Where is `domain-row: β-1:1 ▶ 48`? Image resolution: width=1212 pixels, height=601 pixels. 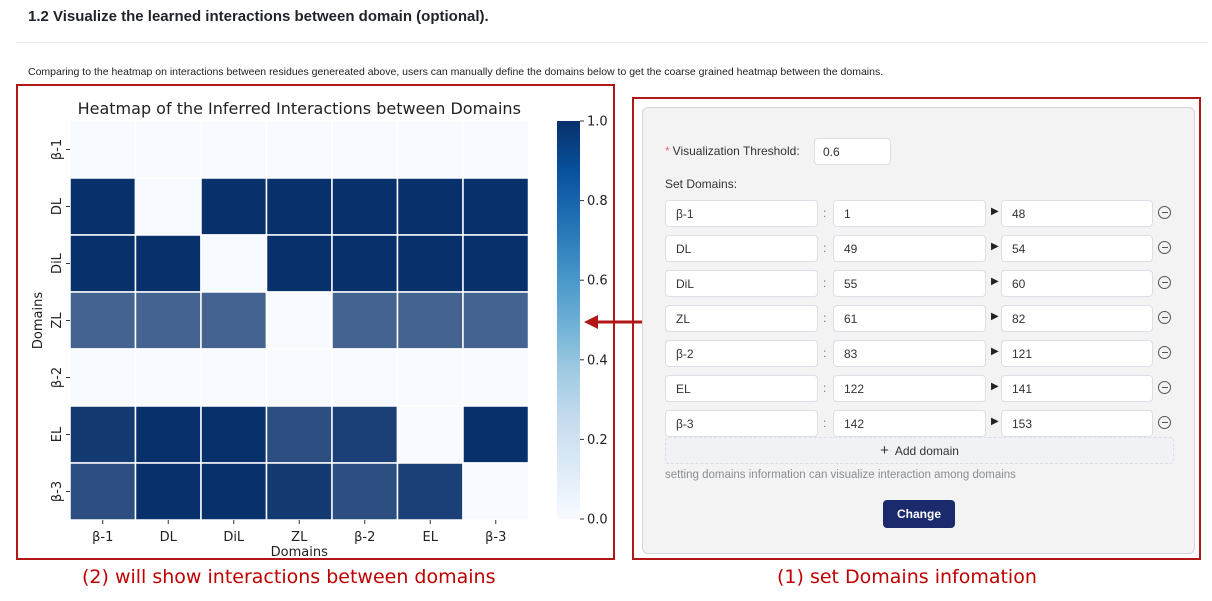 domain-row: β-1:1 ▶ 48 is located at coordinates (919, 213).